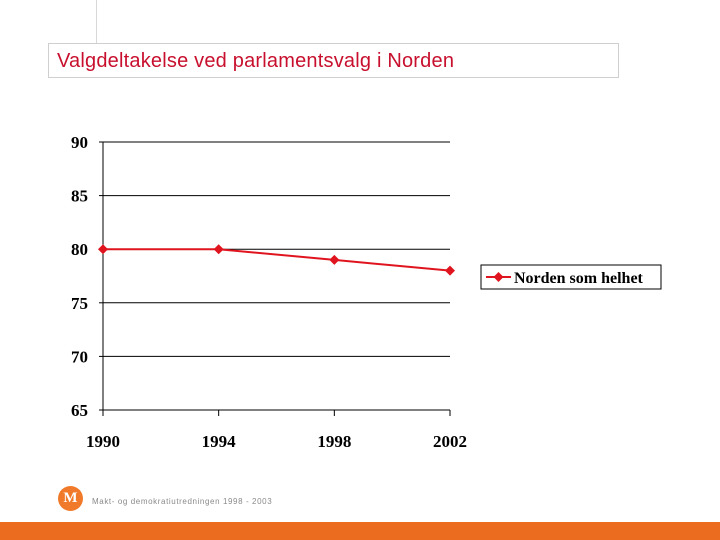 The image size is (720, 540). I want to click on data-point-1990, so click(103, 249).